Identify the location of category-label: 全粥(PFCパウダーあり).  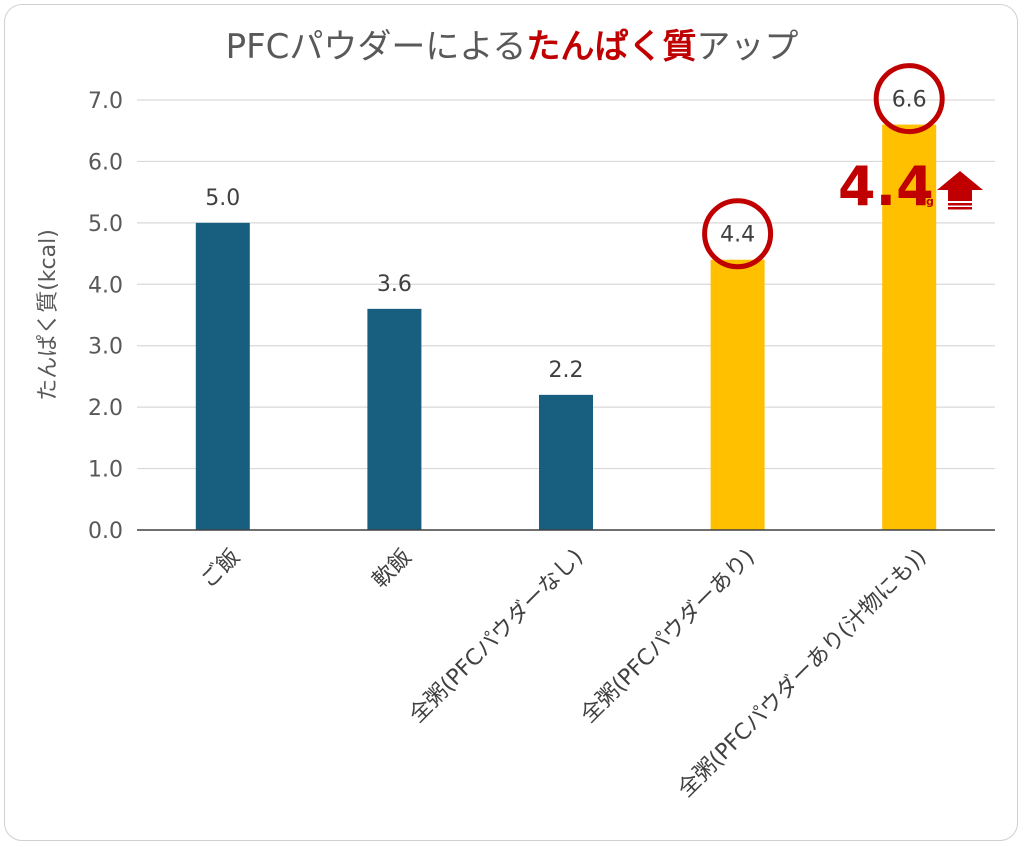
(667, 636).